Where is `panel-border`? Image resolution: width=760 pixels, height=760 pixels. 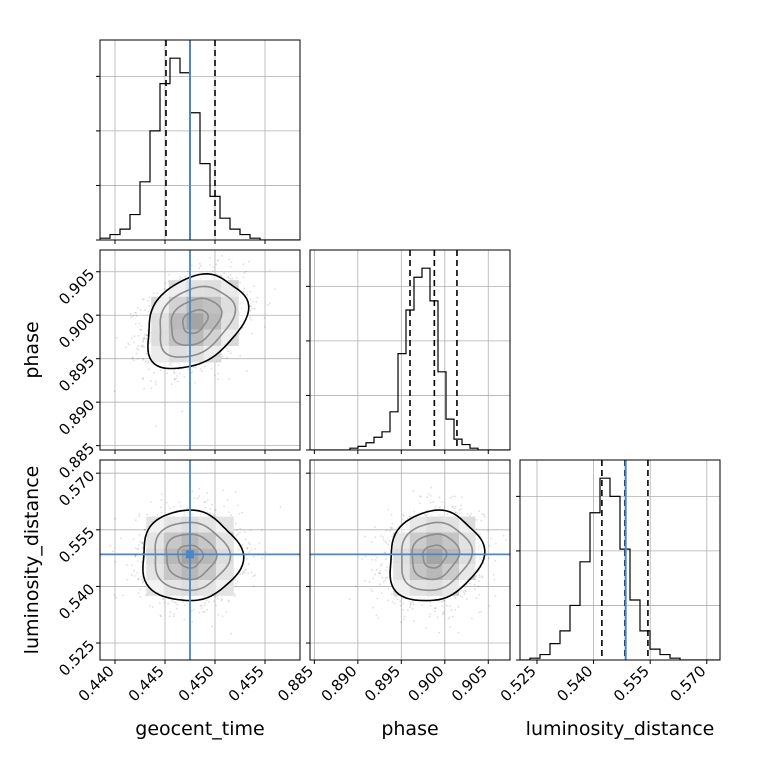
panel-border is located at coordinates (620, 560).